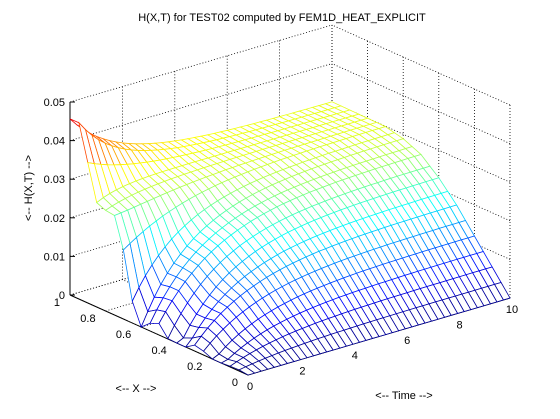 The image size is (560, 419). Describe the element at coordinates (54, 180) in the screenshot. I see `z-tick-label: 0.03` at that location.